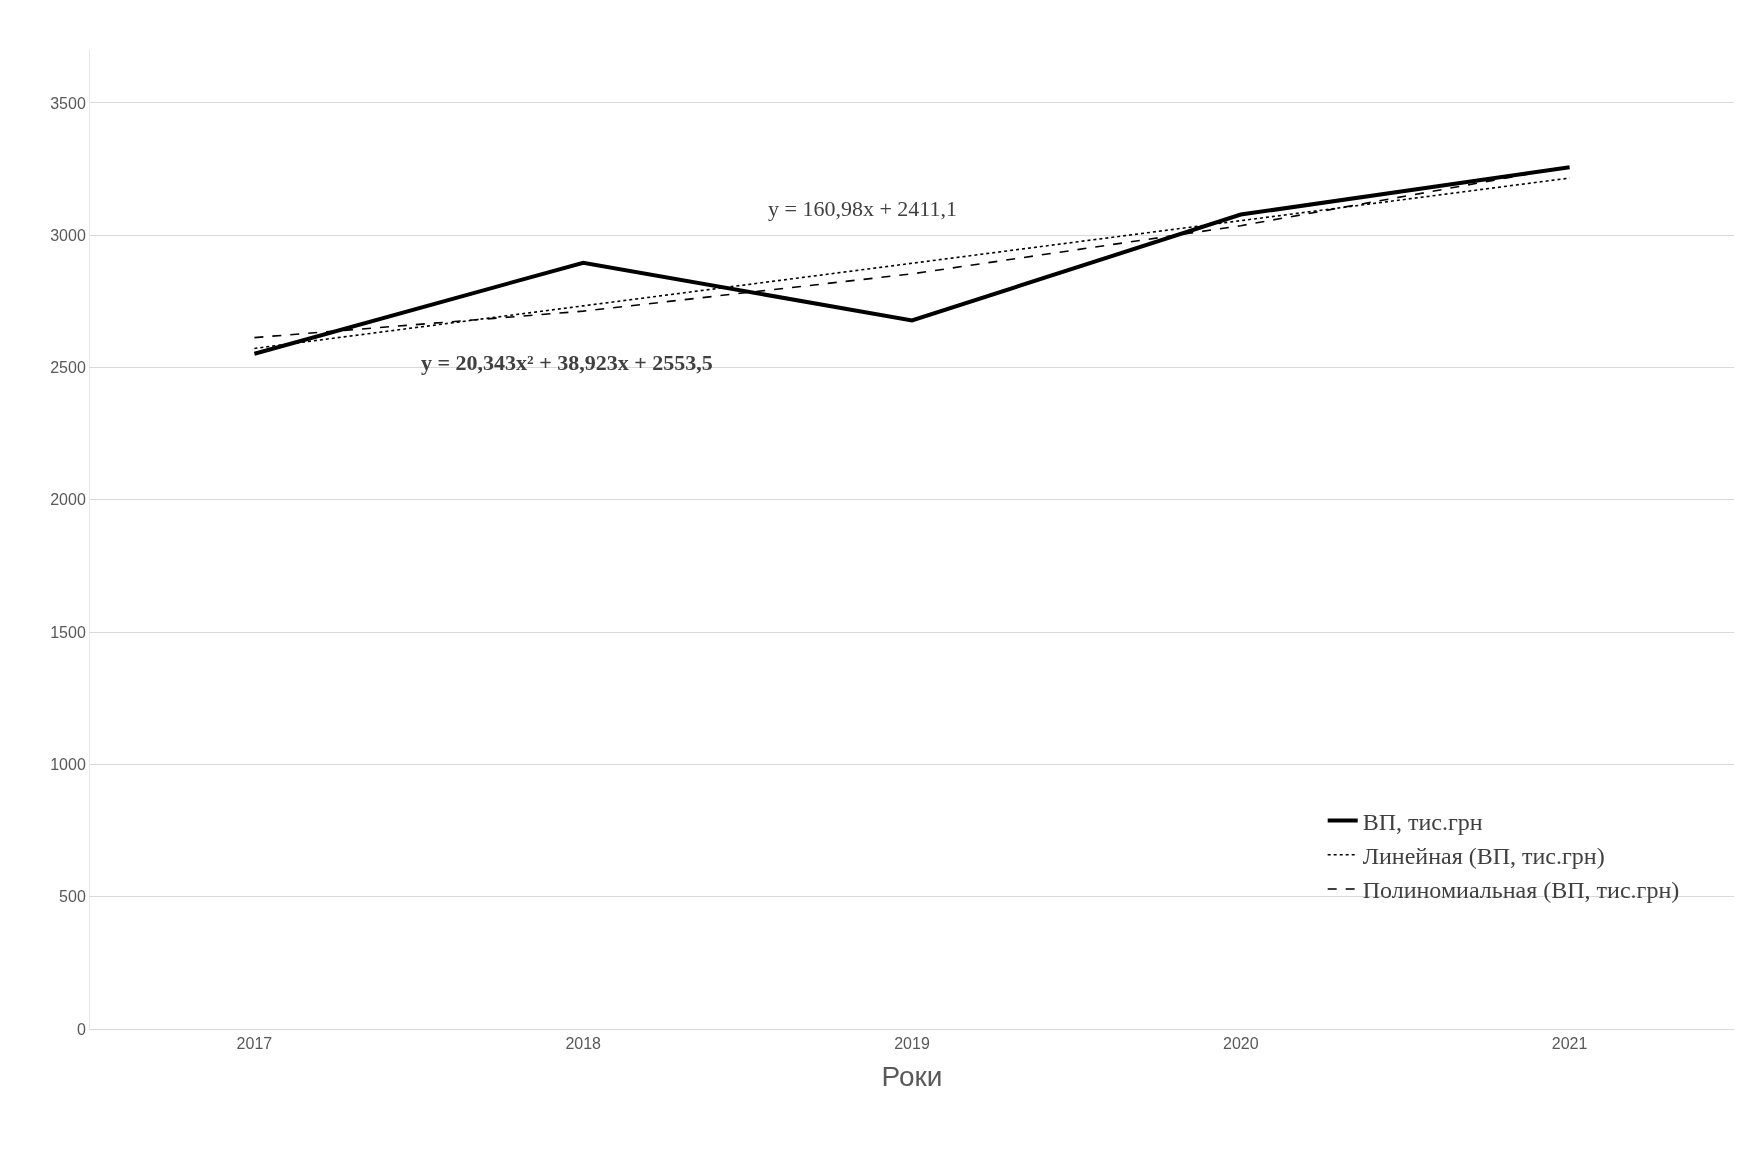  Describe the element at coordinates (68, 765) in the screenshot. I see `y-tick-label: 1000` at that location.